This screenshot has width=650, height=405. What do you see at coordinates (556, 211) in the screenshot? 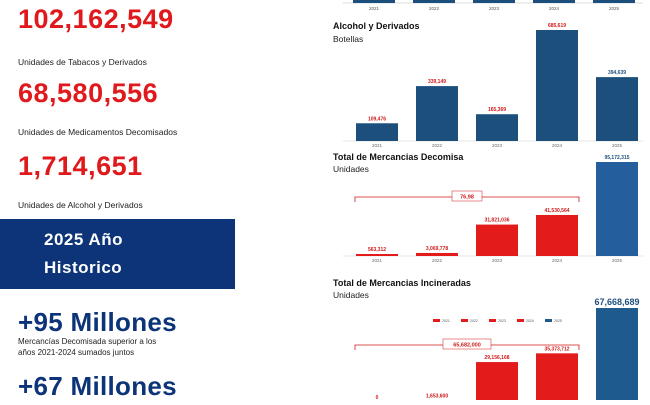
I see `chart-data-label: 41,530,564` at bounding box center [556, 211].